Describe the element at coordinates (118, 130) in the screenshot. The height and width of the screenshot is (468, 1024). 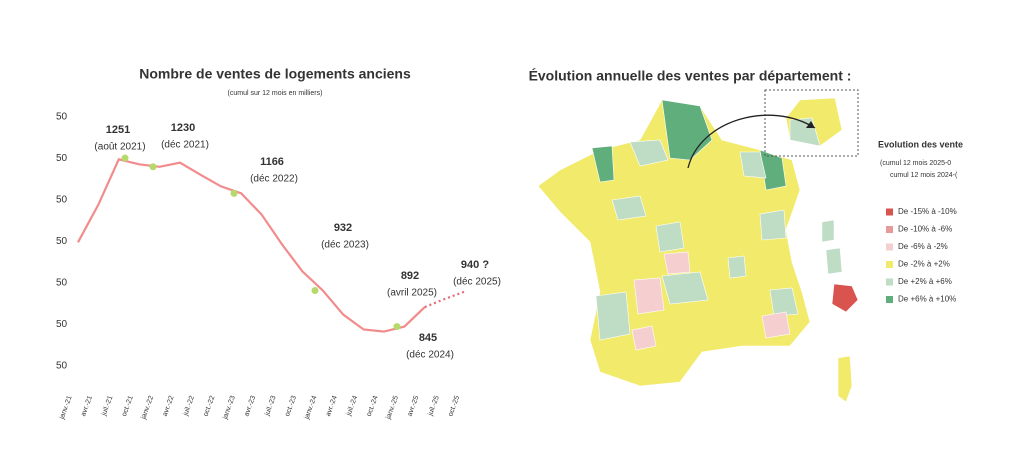
I see `annotation-value: 1251` at that location.